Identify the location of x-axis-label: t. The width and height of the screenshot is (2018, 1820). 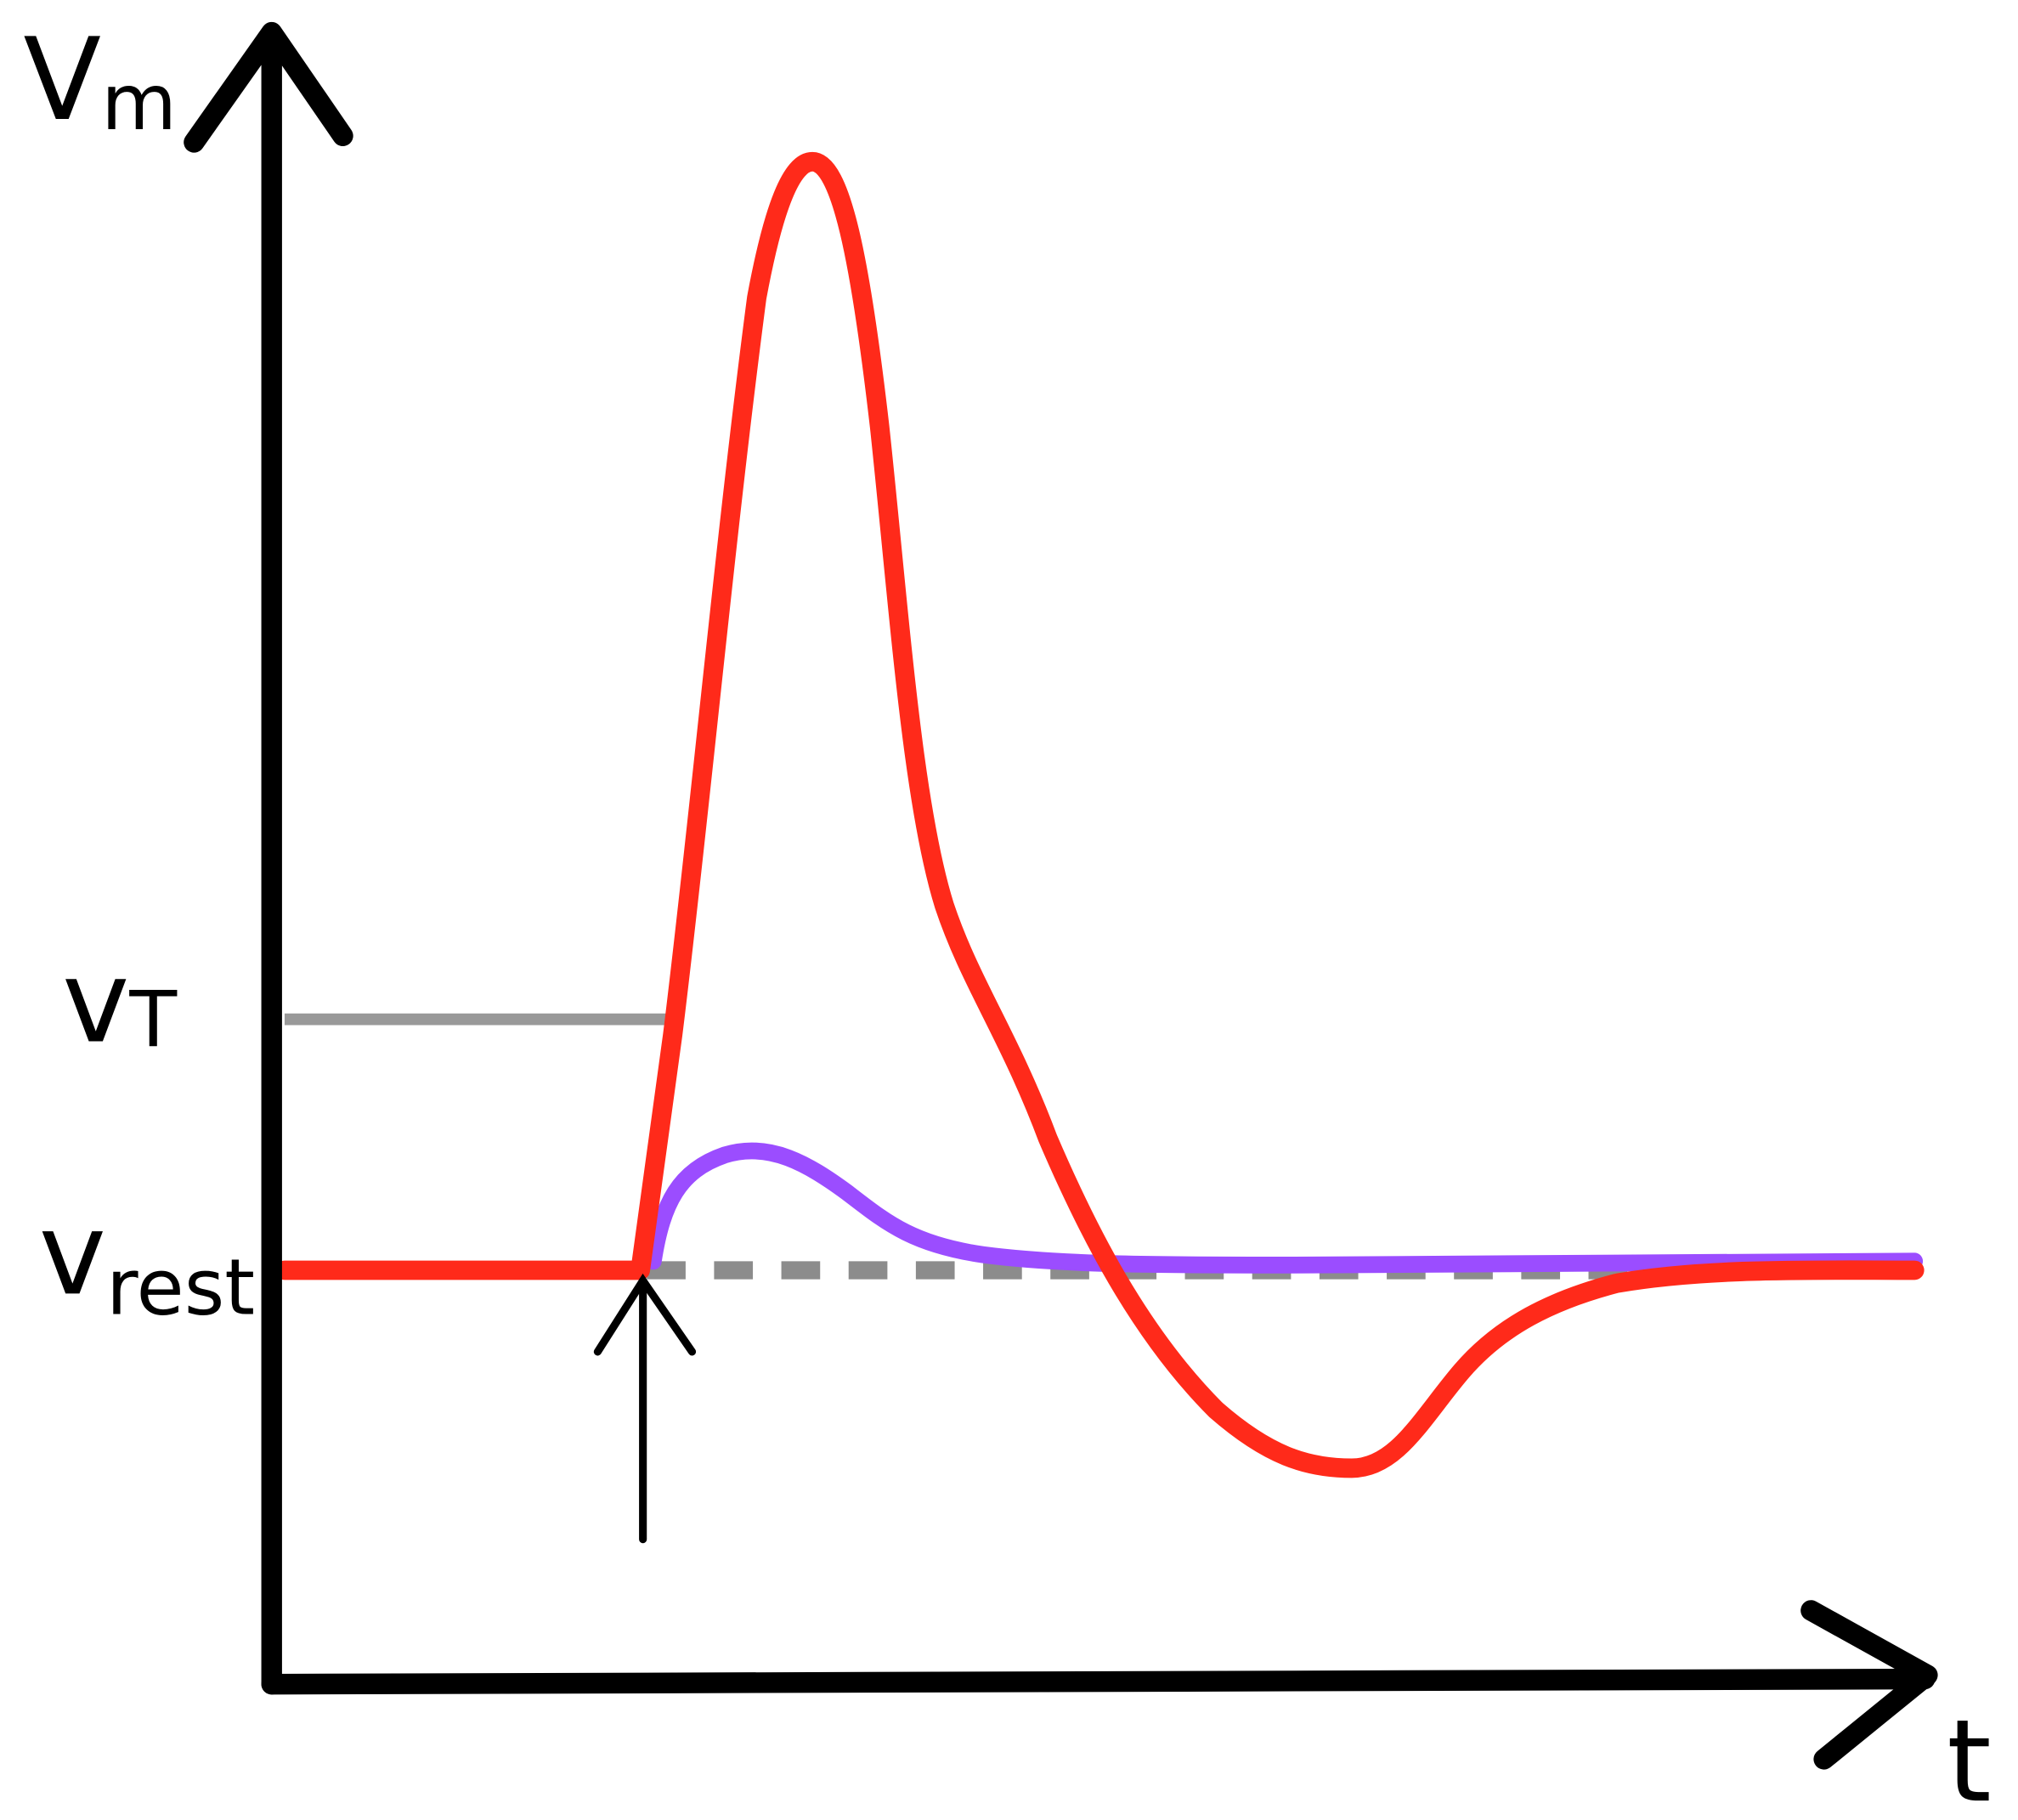
(1970, 1757).